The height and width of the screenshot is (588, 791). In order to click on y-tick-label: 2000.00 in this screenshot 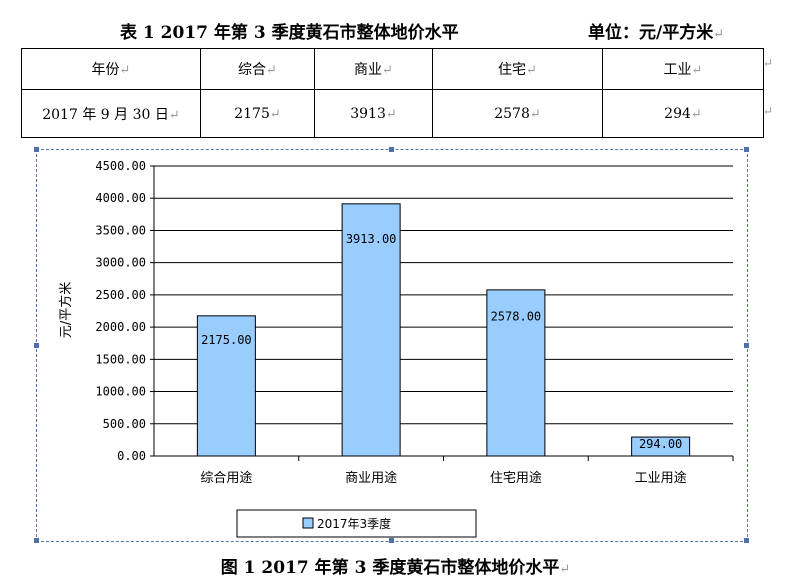, I will do `click(120, 327)`.